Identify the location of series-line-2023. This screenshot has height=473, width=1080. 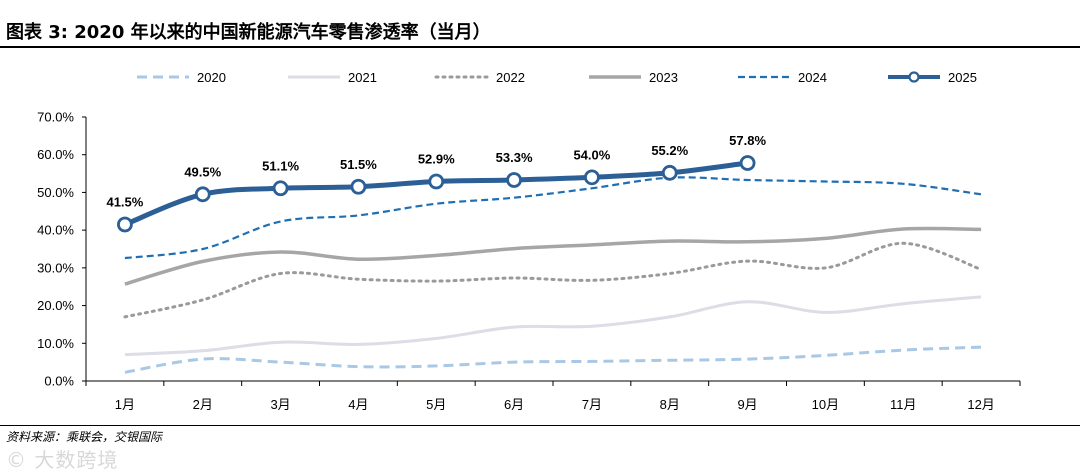
(553, 256).